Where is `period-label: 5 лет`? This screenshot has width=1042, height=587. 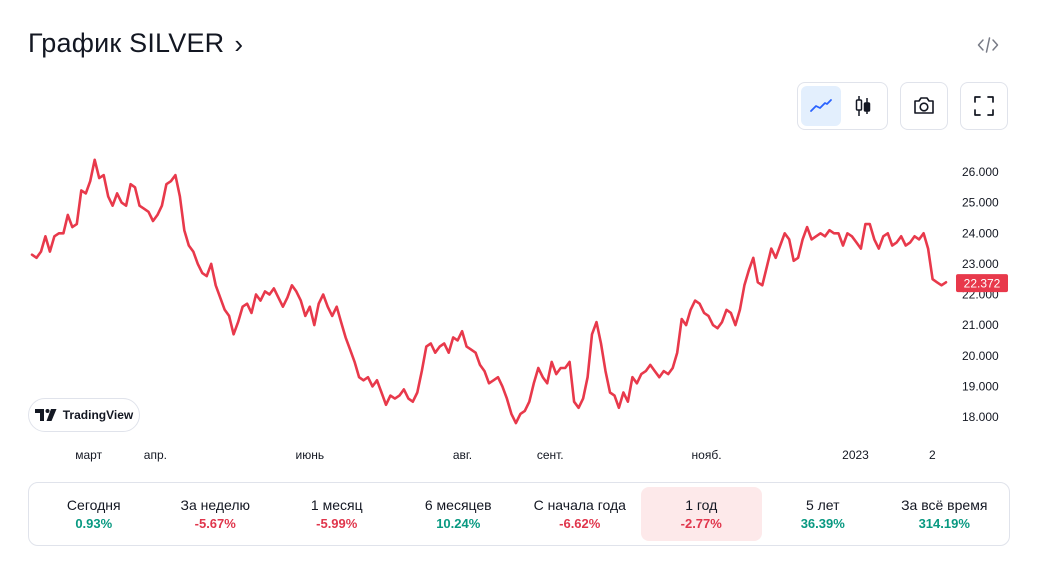
period-label: 5 лет is located at coordinates (822, 505).